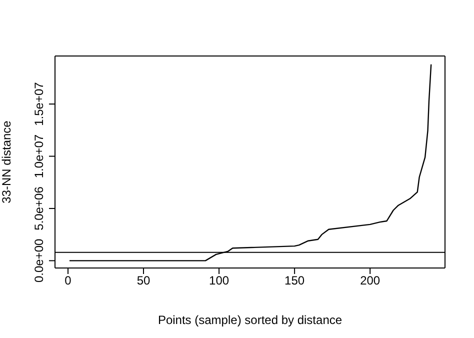 The height and width of the screenshot is (338, 474). Describe the element at coordinates (7, 162) in the screenshot. I see `y-axis-title: 33-NN distance` at that location.